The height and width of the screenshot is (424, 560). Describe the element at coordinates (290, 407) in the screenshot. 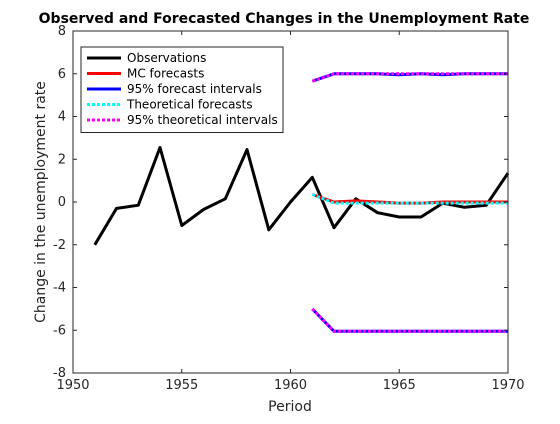

I see `x-axis-title: Period` at that location.